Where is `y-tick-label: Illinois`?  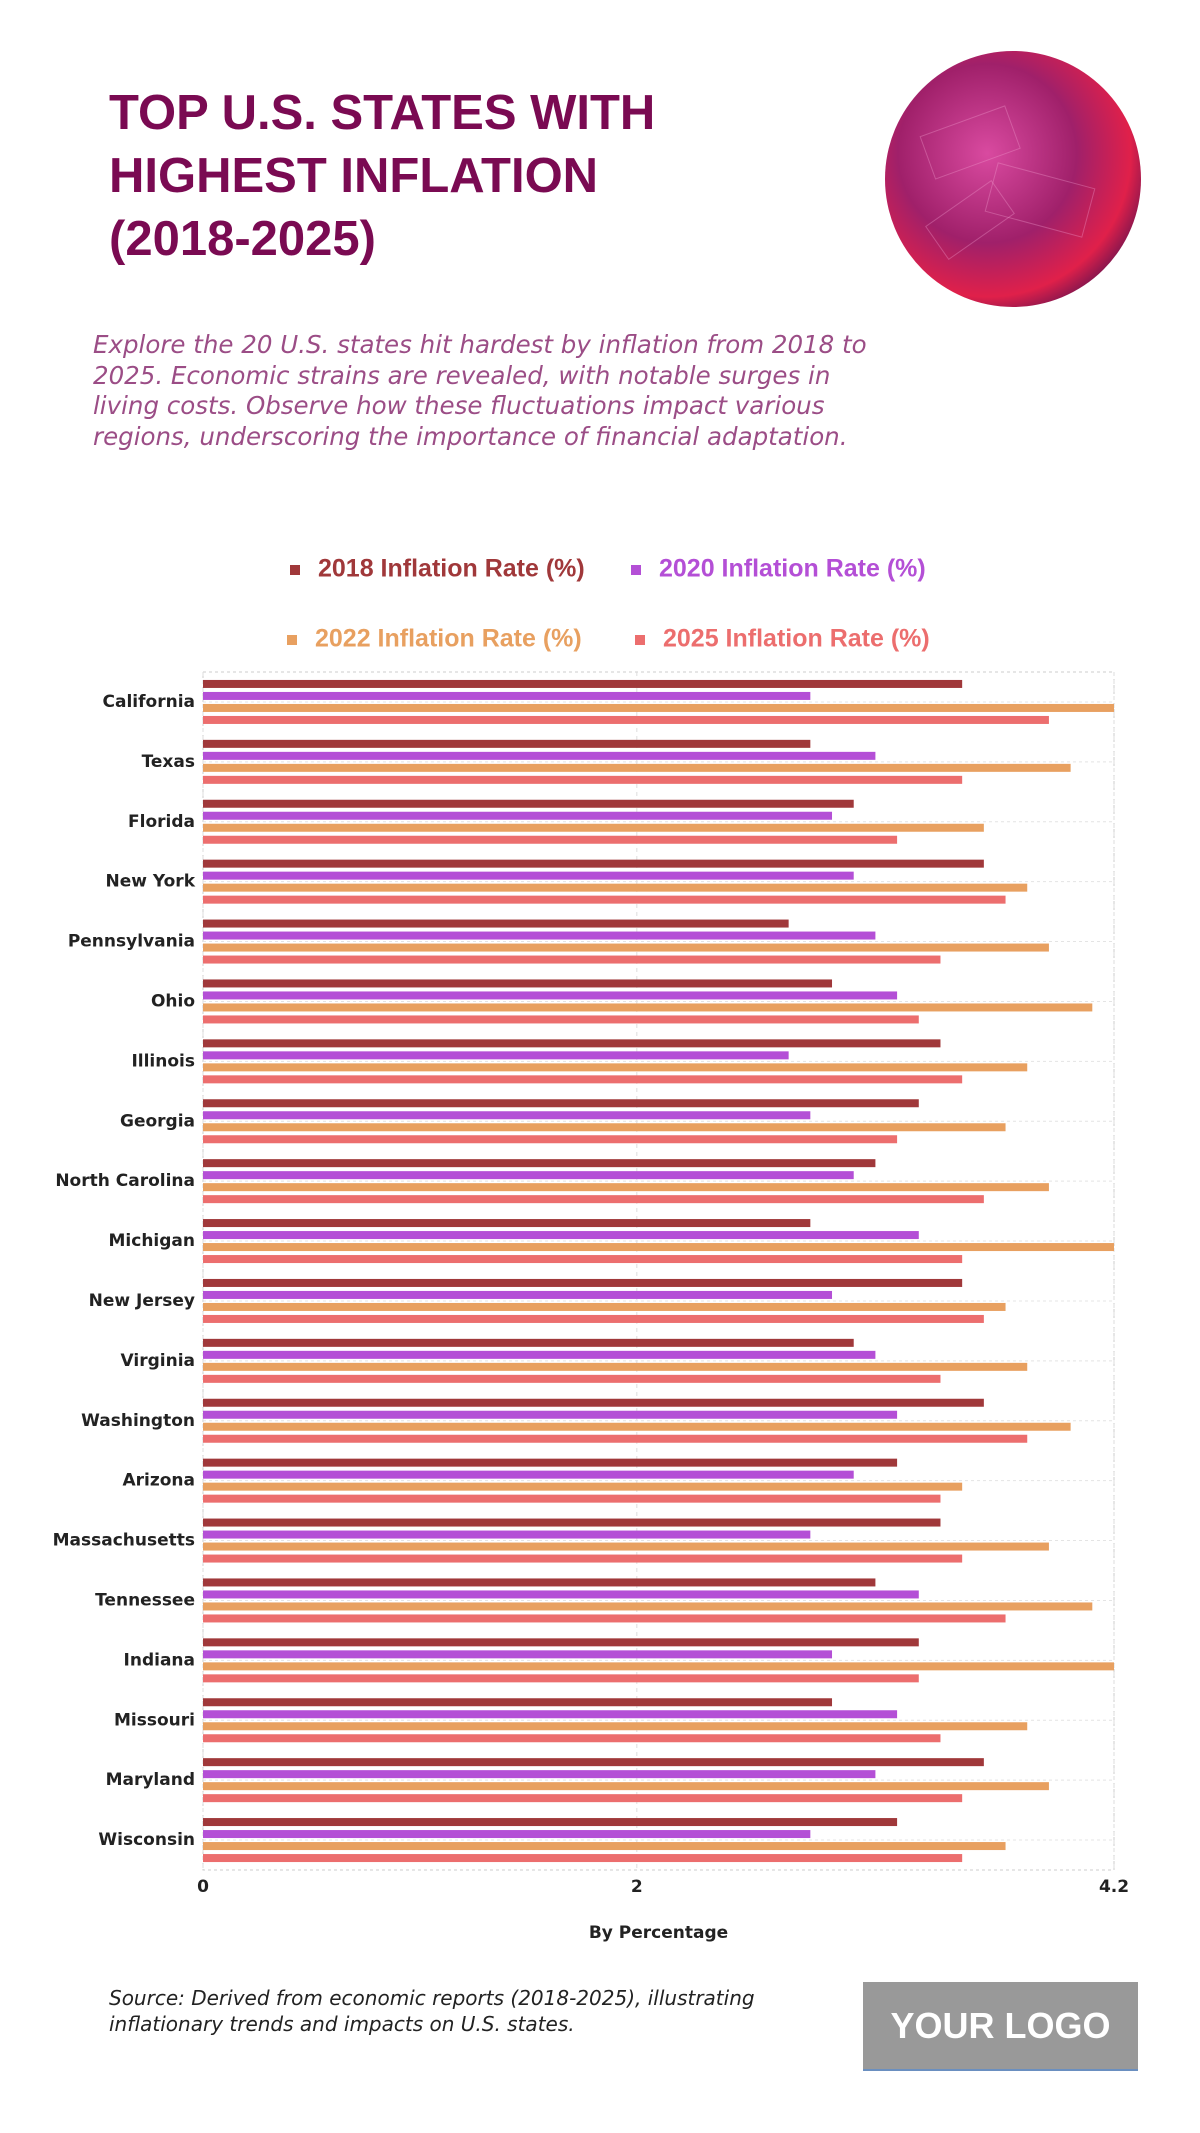
y-tick-label: Illinois is located at coordinates (163, 1061).